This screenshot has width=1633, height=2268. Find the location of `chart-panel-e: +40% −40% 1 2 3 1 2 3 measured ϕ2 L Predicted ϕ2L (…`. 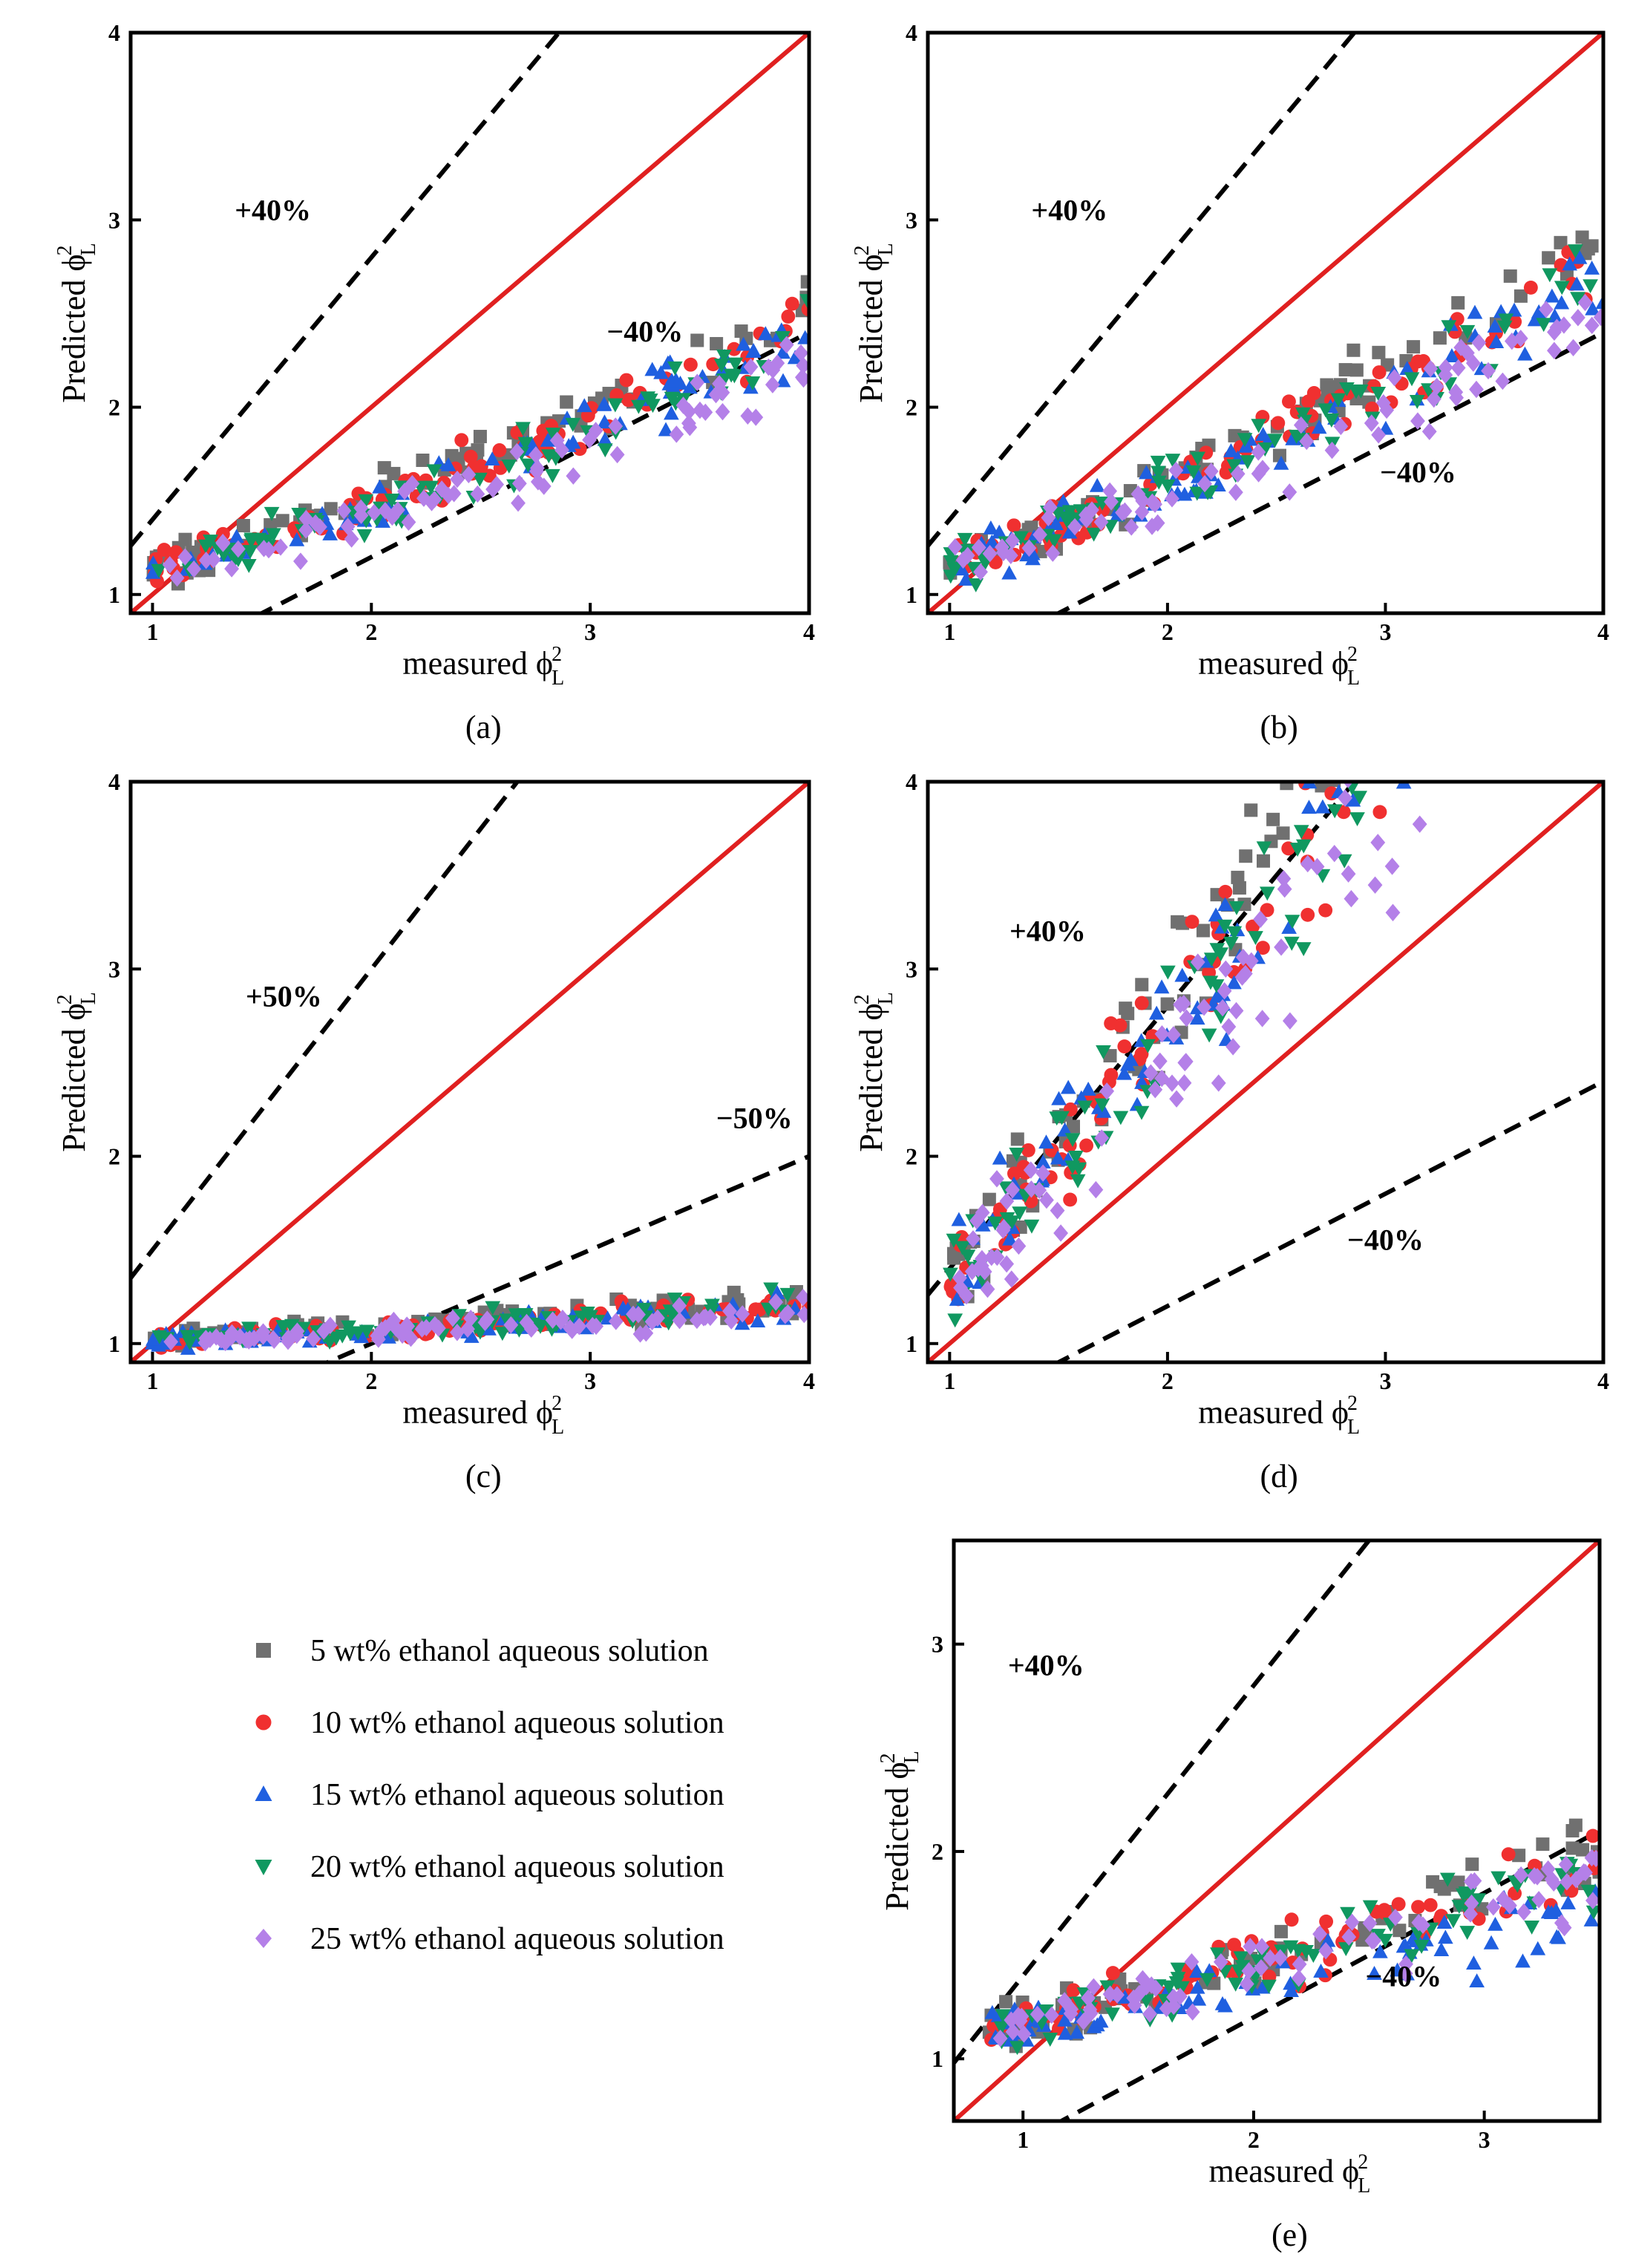

chart-panel-e: +40% −40% 1 2 3 1 2 3 measured ϕ2 L Predicted ϕ2L (… is located at coordinates (1240, 1895).